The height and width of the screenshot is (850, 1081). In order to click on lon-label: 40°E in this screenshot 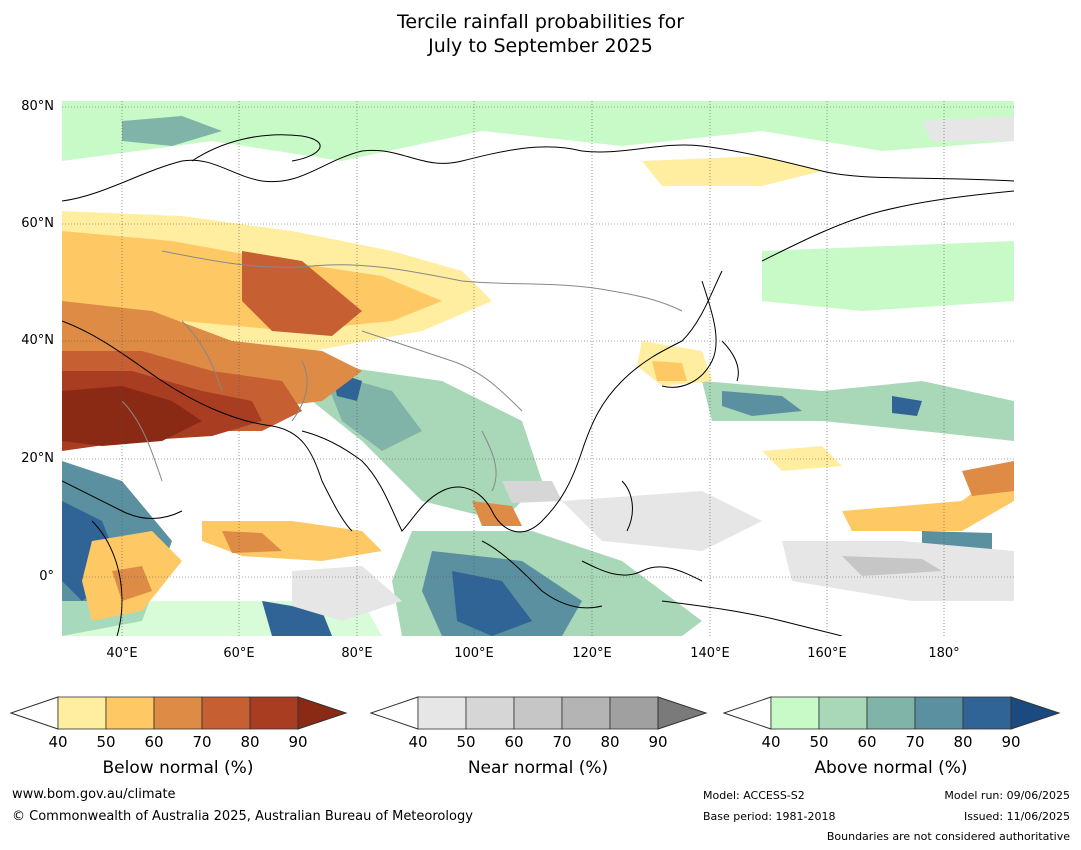, I will do `click(122, 653)`.